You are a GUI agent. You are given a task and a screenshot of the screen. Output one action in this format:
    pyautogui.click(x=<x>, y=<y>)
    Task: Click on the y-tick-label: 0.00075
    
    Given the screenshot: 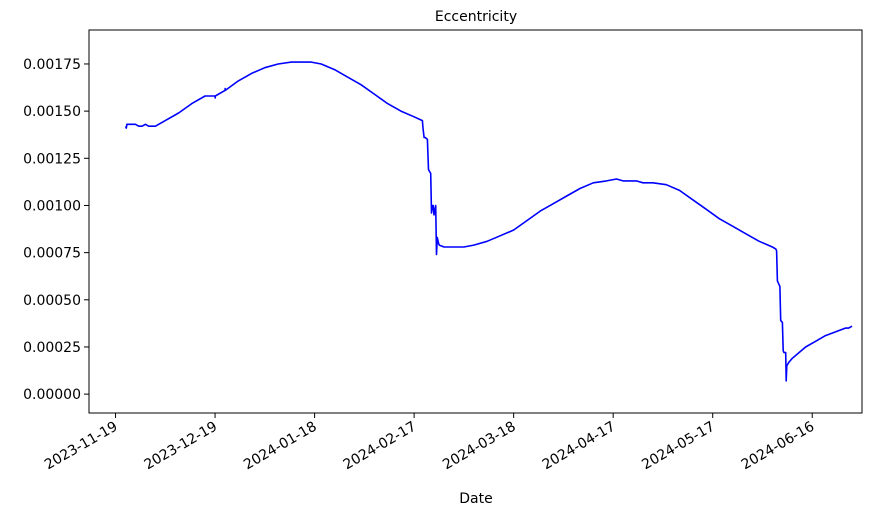 What is the action you would take?
    pyautogui.click(x=52, y=254)
    